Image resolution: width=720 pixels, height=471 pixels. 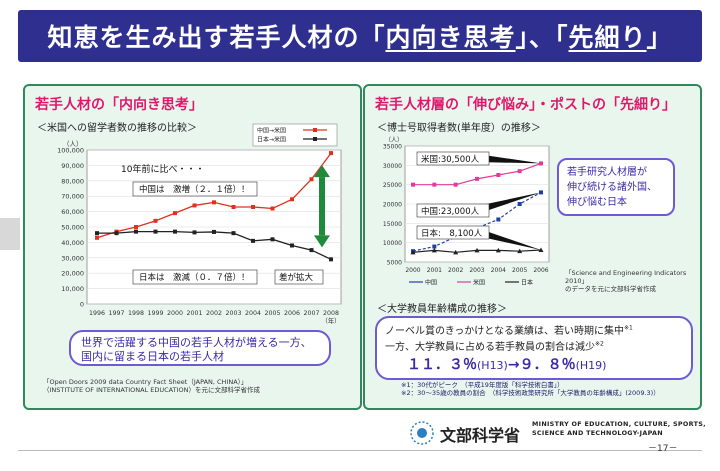 What do you see at coordinates (271, 131) in the screenshot?
I see `legend-label: 中国→米国` at bounding box center [271, 131].